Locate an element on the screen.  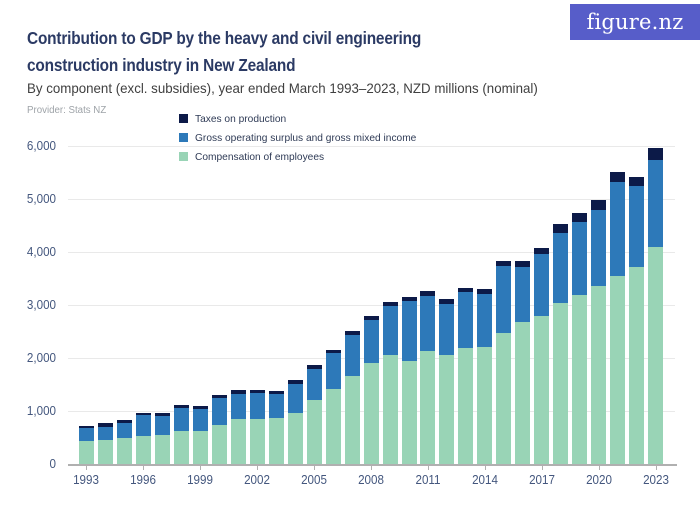
bar-1995 is located at coordinates (124, 441).